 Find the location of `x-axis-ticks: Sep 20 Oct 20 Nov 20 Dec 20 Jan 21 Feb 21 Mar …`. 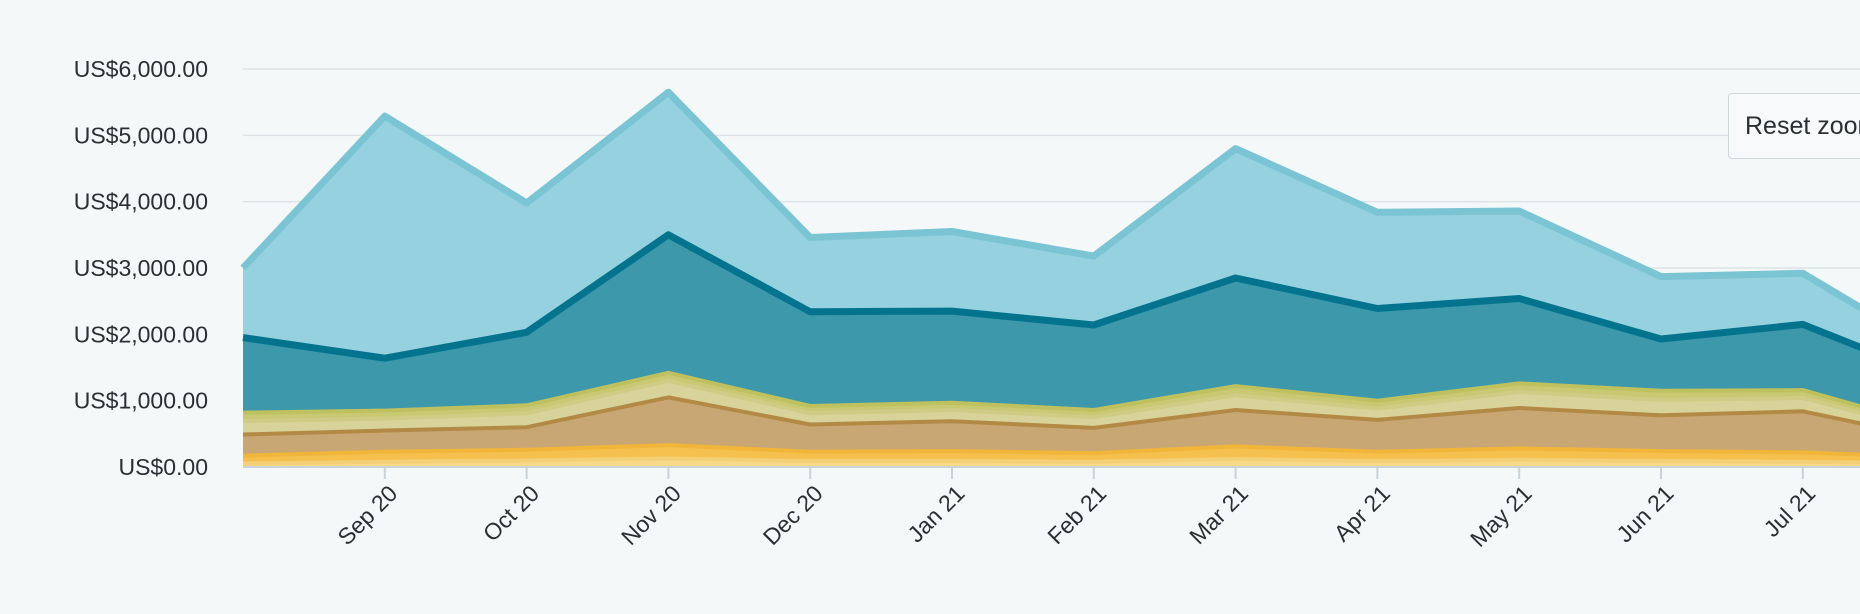

x-axis-ticks: Sep 20 Oct 20 Nov 20 Dec 20 Jan 21 Feb 21 Mar … is located at coordinates (1076, 509).